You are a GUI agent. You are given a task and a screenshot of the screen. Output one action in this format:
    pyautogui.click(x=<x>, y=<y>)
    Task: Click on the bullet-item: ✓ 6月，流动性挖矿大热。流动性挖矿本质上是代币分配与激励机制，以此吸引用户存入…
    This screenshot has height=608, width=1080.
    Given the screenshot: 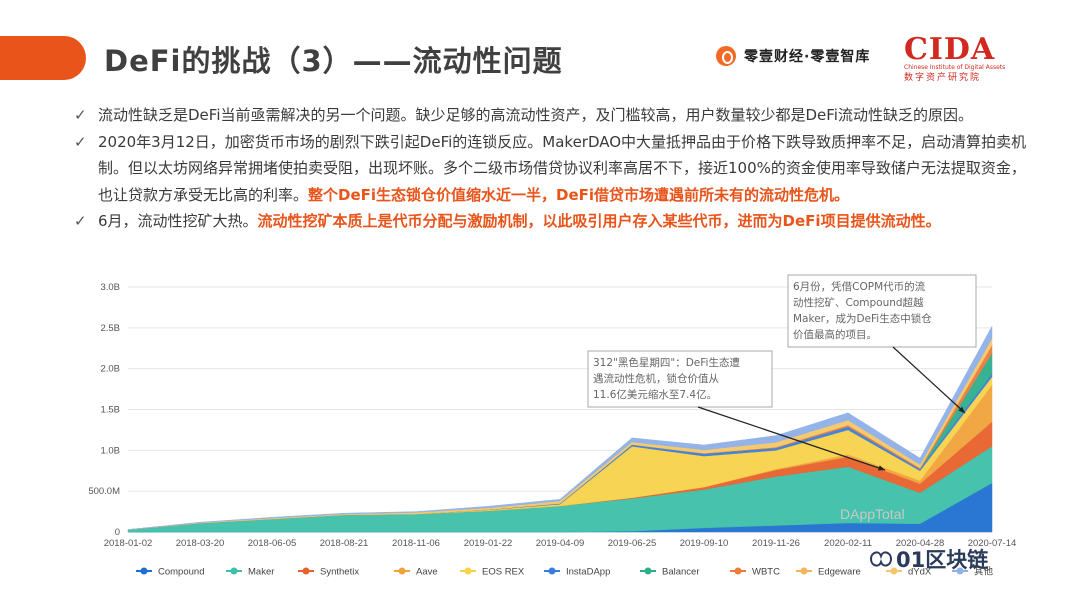 What is the action you would take?
    pyautogui.click(x=554, y=221)
    